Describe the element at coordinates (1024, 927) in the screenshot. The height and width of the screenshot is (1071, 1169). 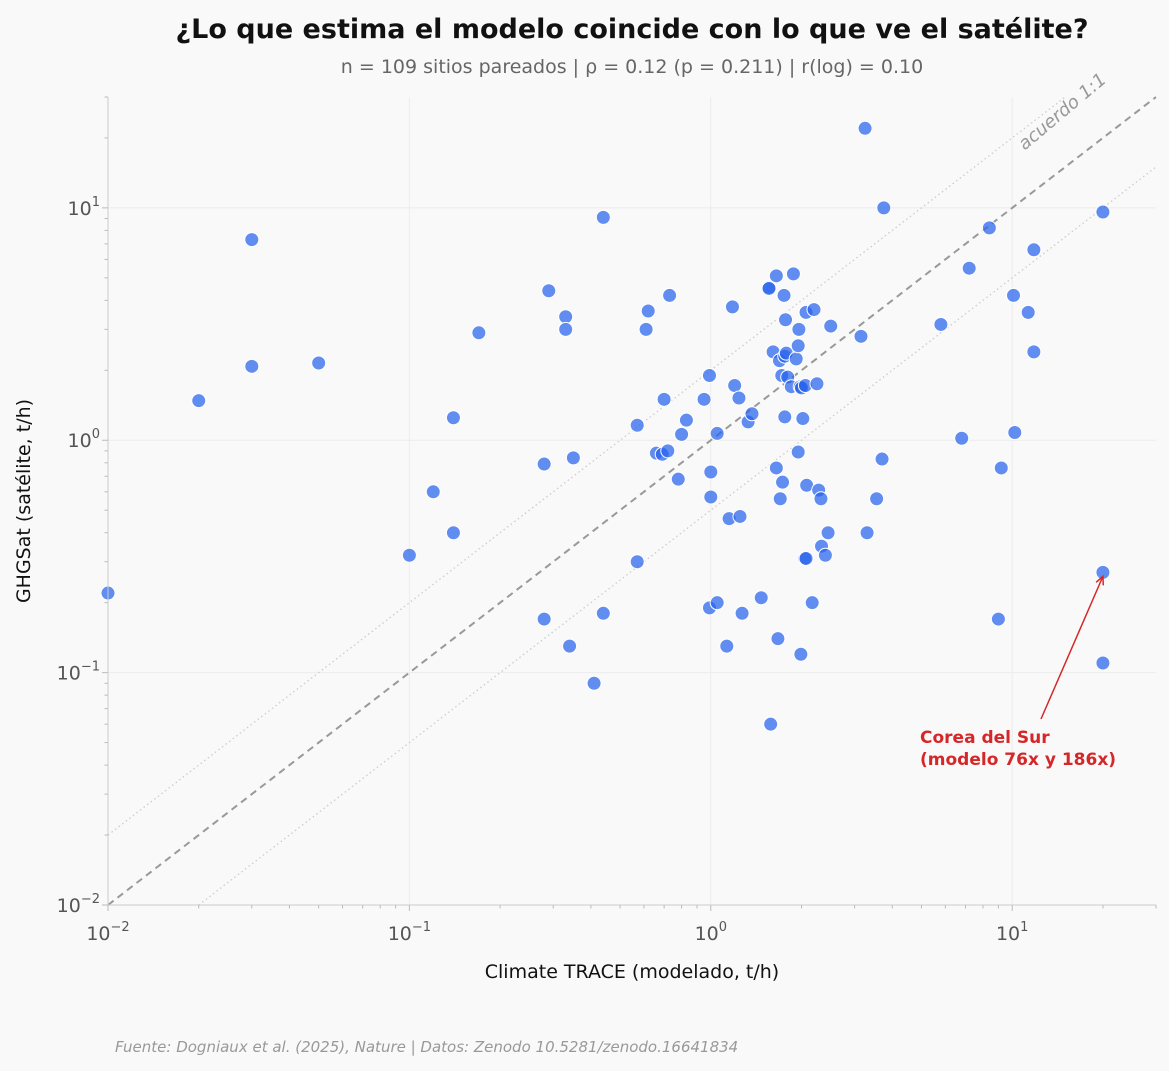
I see `x-tick-exponent: 1` at that location.